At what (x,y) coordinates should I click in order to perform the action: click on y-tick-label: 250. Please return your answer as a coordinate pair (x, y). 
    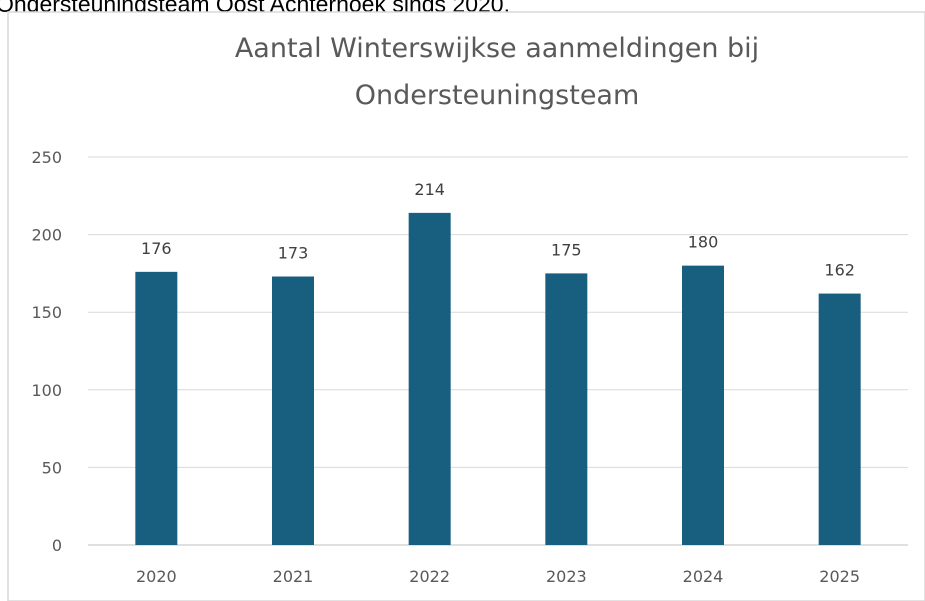
    Looking at the image, I should click on (46, 157).